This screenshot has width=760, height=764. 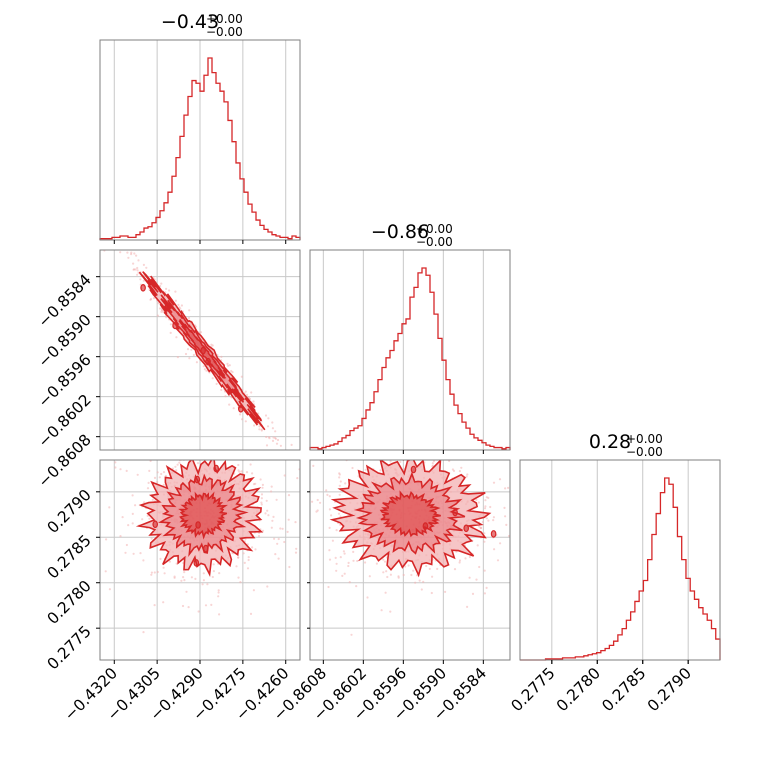 What do you see at coordinates (224, 32) in the screenshot?
I see `panel-title-lower-1: −0.00` at bounding box center [224, 32].